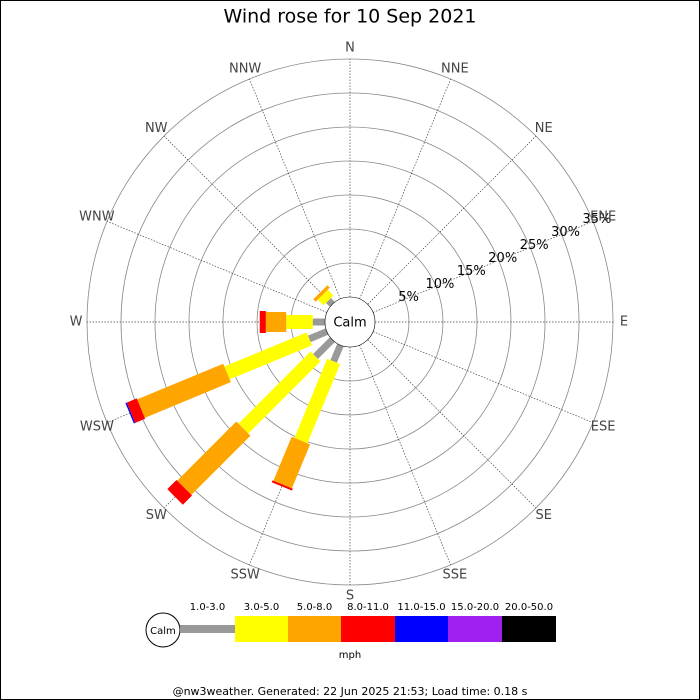 The width and height of the screenshot is (700, 700). Describe the element at coordinates (207, 607) in the screenshot. I see `legend-label: 1.0-3.0` at that location.